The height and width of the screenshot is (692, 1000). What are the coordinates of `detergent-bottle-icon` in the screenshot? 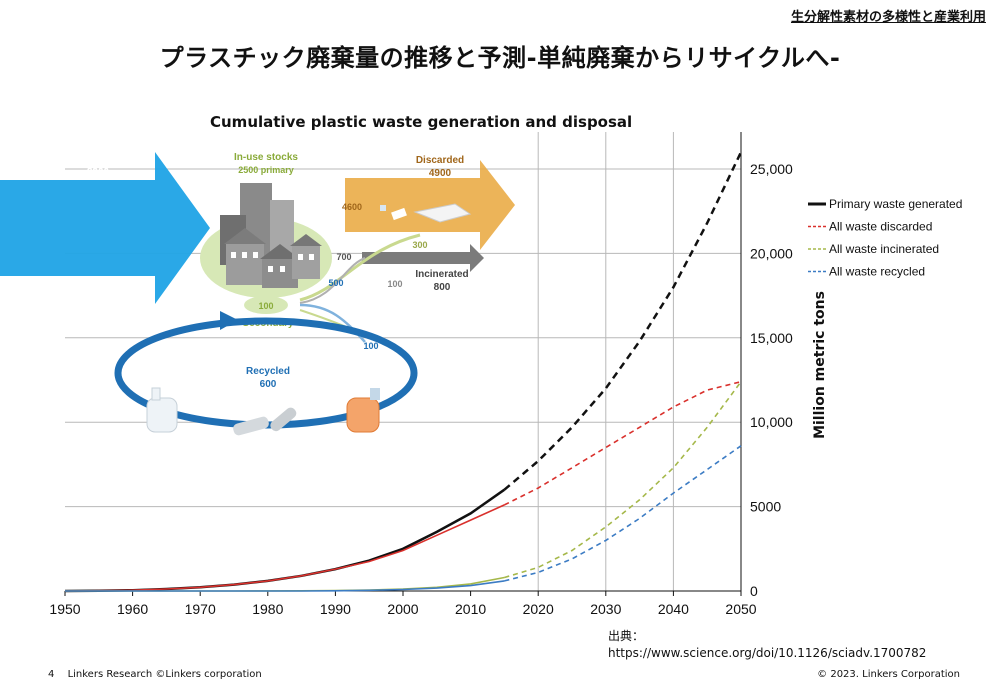 It's located at (363, 410).